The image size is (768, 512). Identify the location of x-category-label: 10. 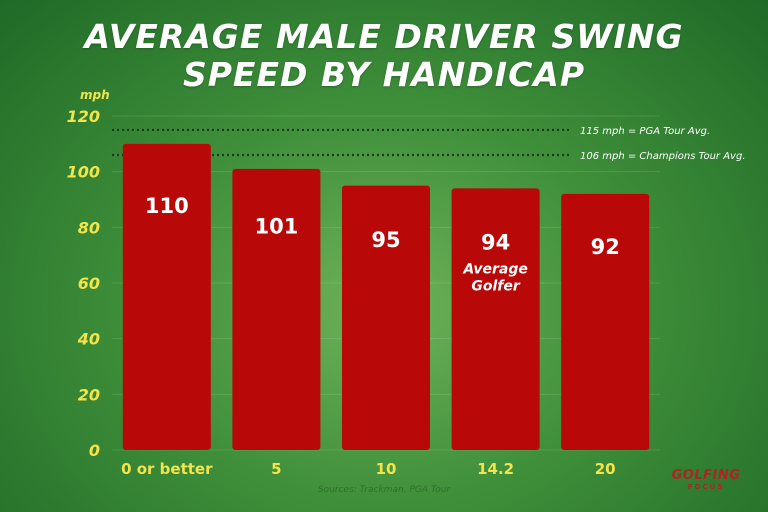
(386, 469).